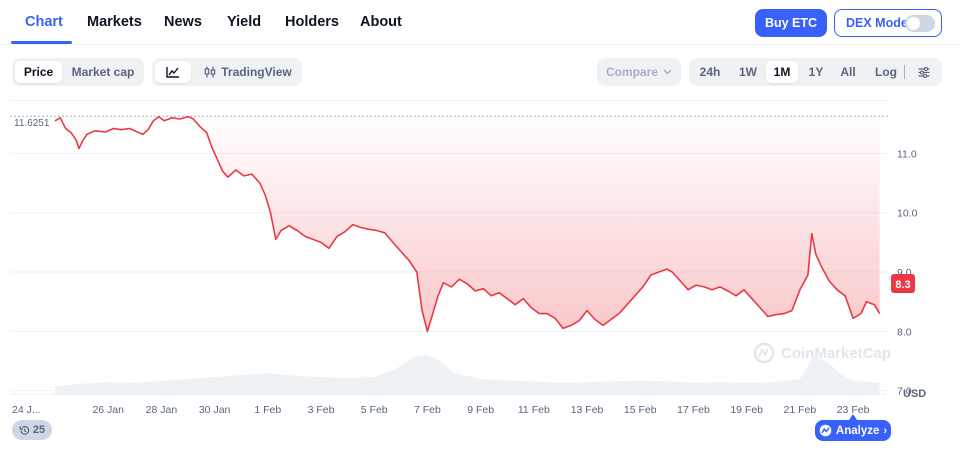 This screenshot has width=960, height=450. I want to click on dex-mode-toggle, so click(920, 23).